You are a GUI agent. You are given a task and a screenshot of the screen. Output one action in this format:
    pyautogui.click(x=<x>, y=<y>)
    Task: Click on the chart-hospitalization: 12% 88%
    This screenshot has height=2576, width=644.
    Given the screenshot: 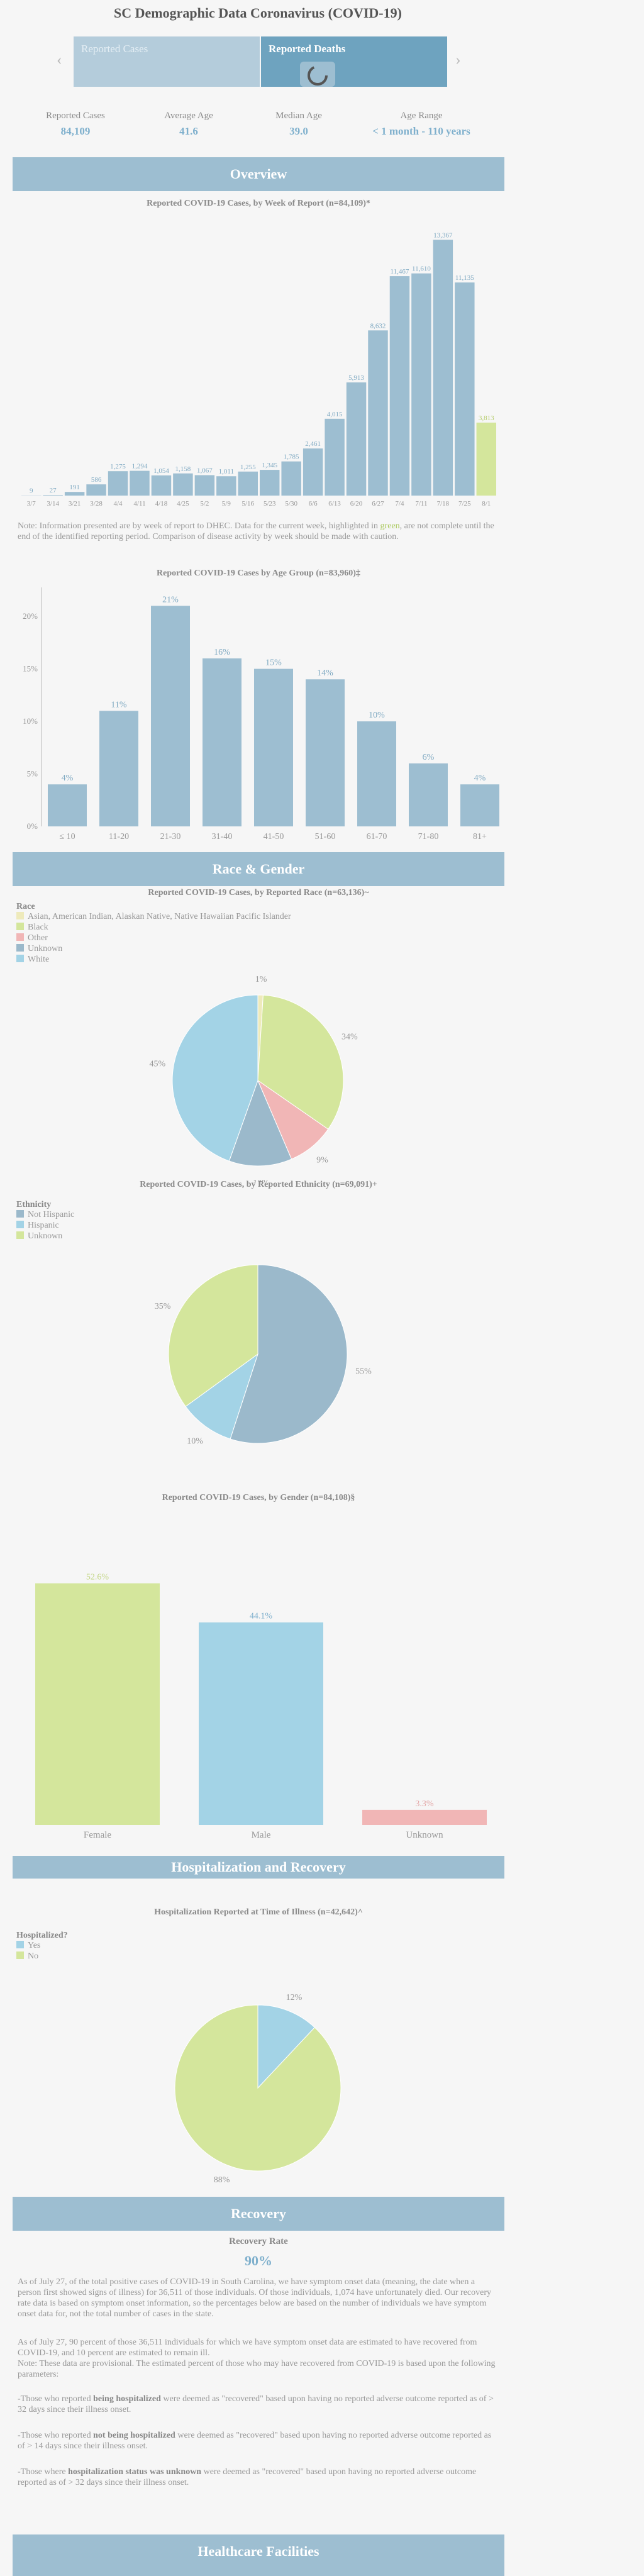 What is the action you would take?
    pyautogui.click(x=257, y=2088)
    